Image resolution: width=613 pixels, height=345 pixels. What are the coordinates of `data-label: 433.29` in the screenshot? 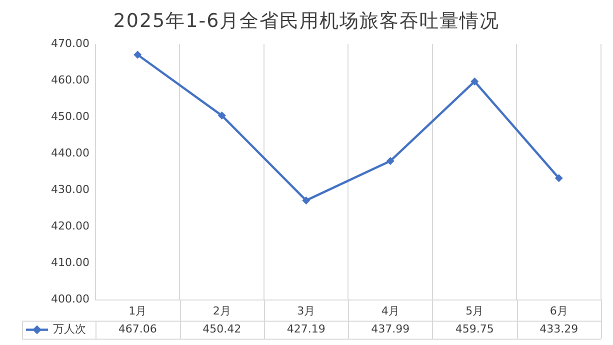 It's located at (559, 329).